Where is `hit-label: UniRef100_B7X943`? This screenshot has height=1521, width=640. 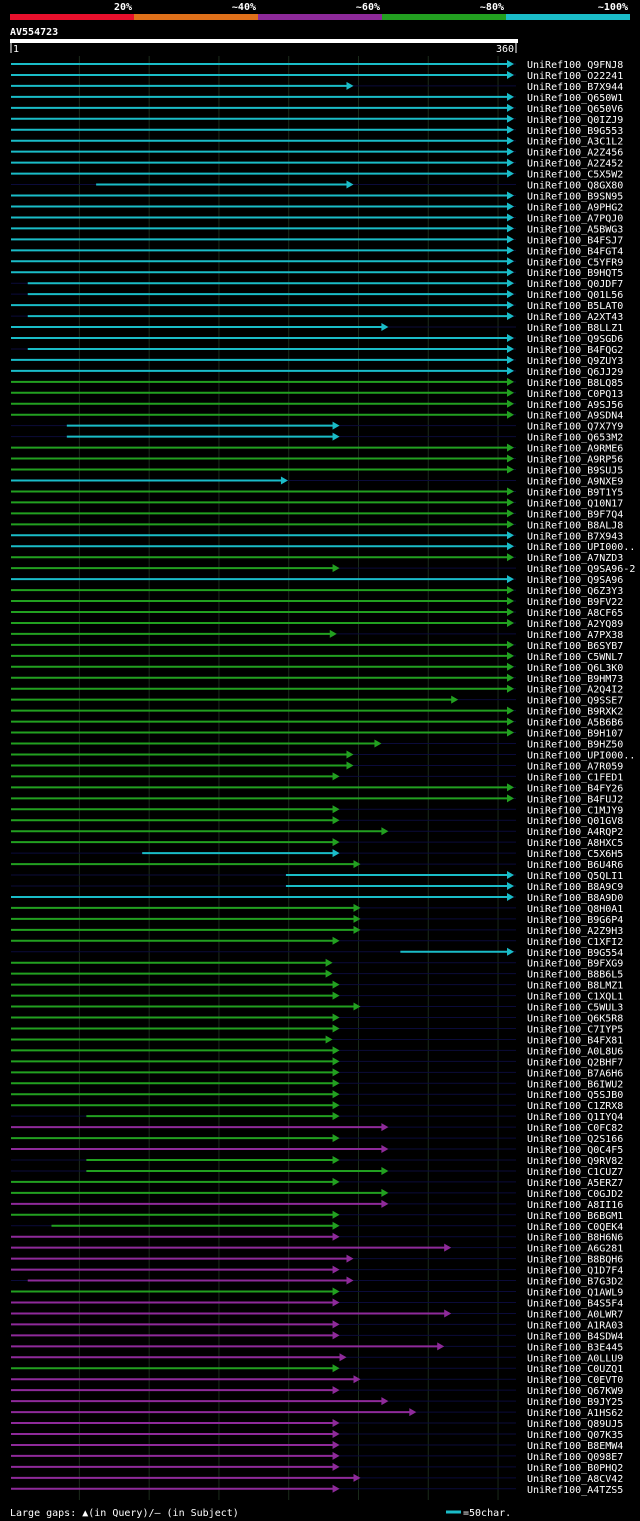 hit-label: UniRef100_B7X943 is located at coordinates (575, 536).